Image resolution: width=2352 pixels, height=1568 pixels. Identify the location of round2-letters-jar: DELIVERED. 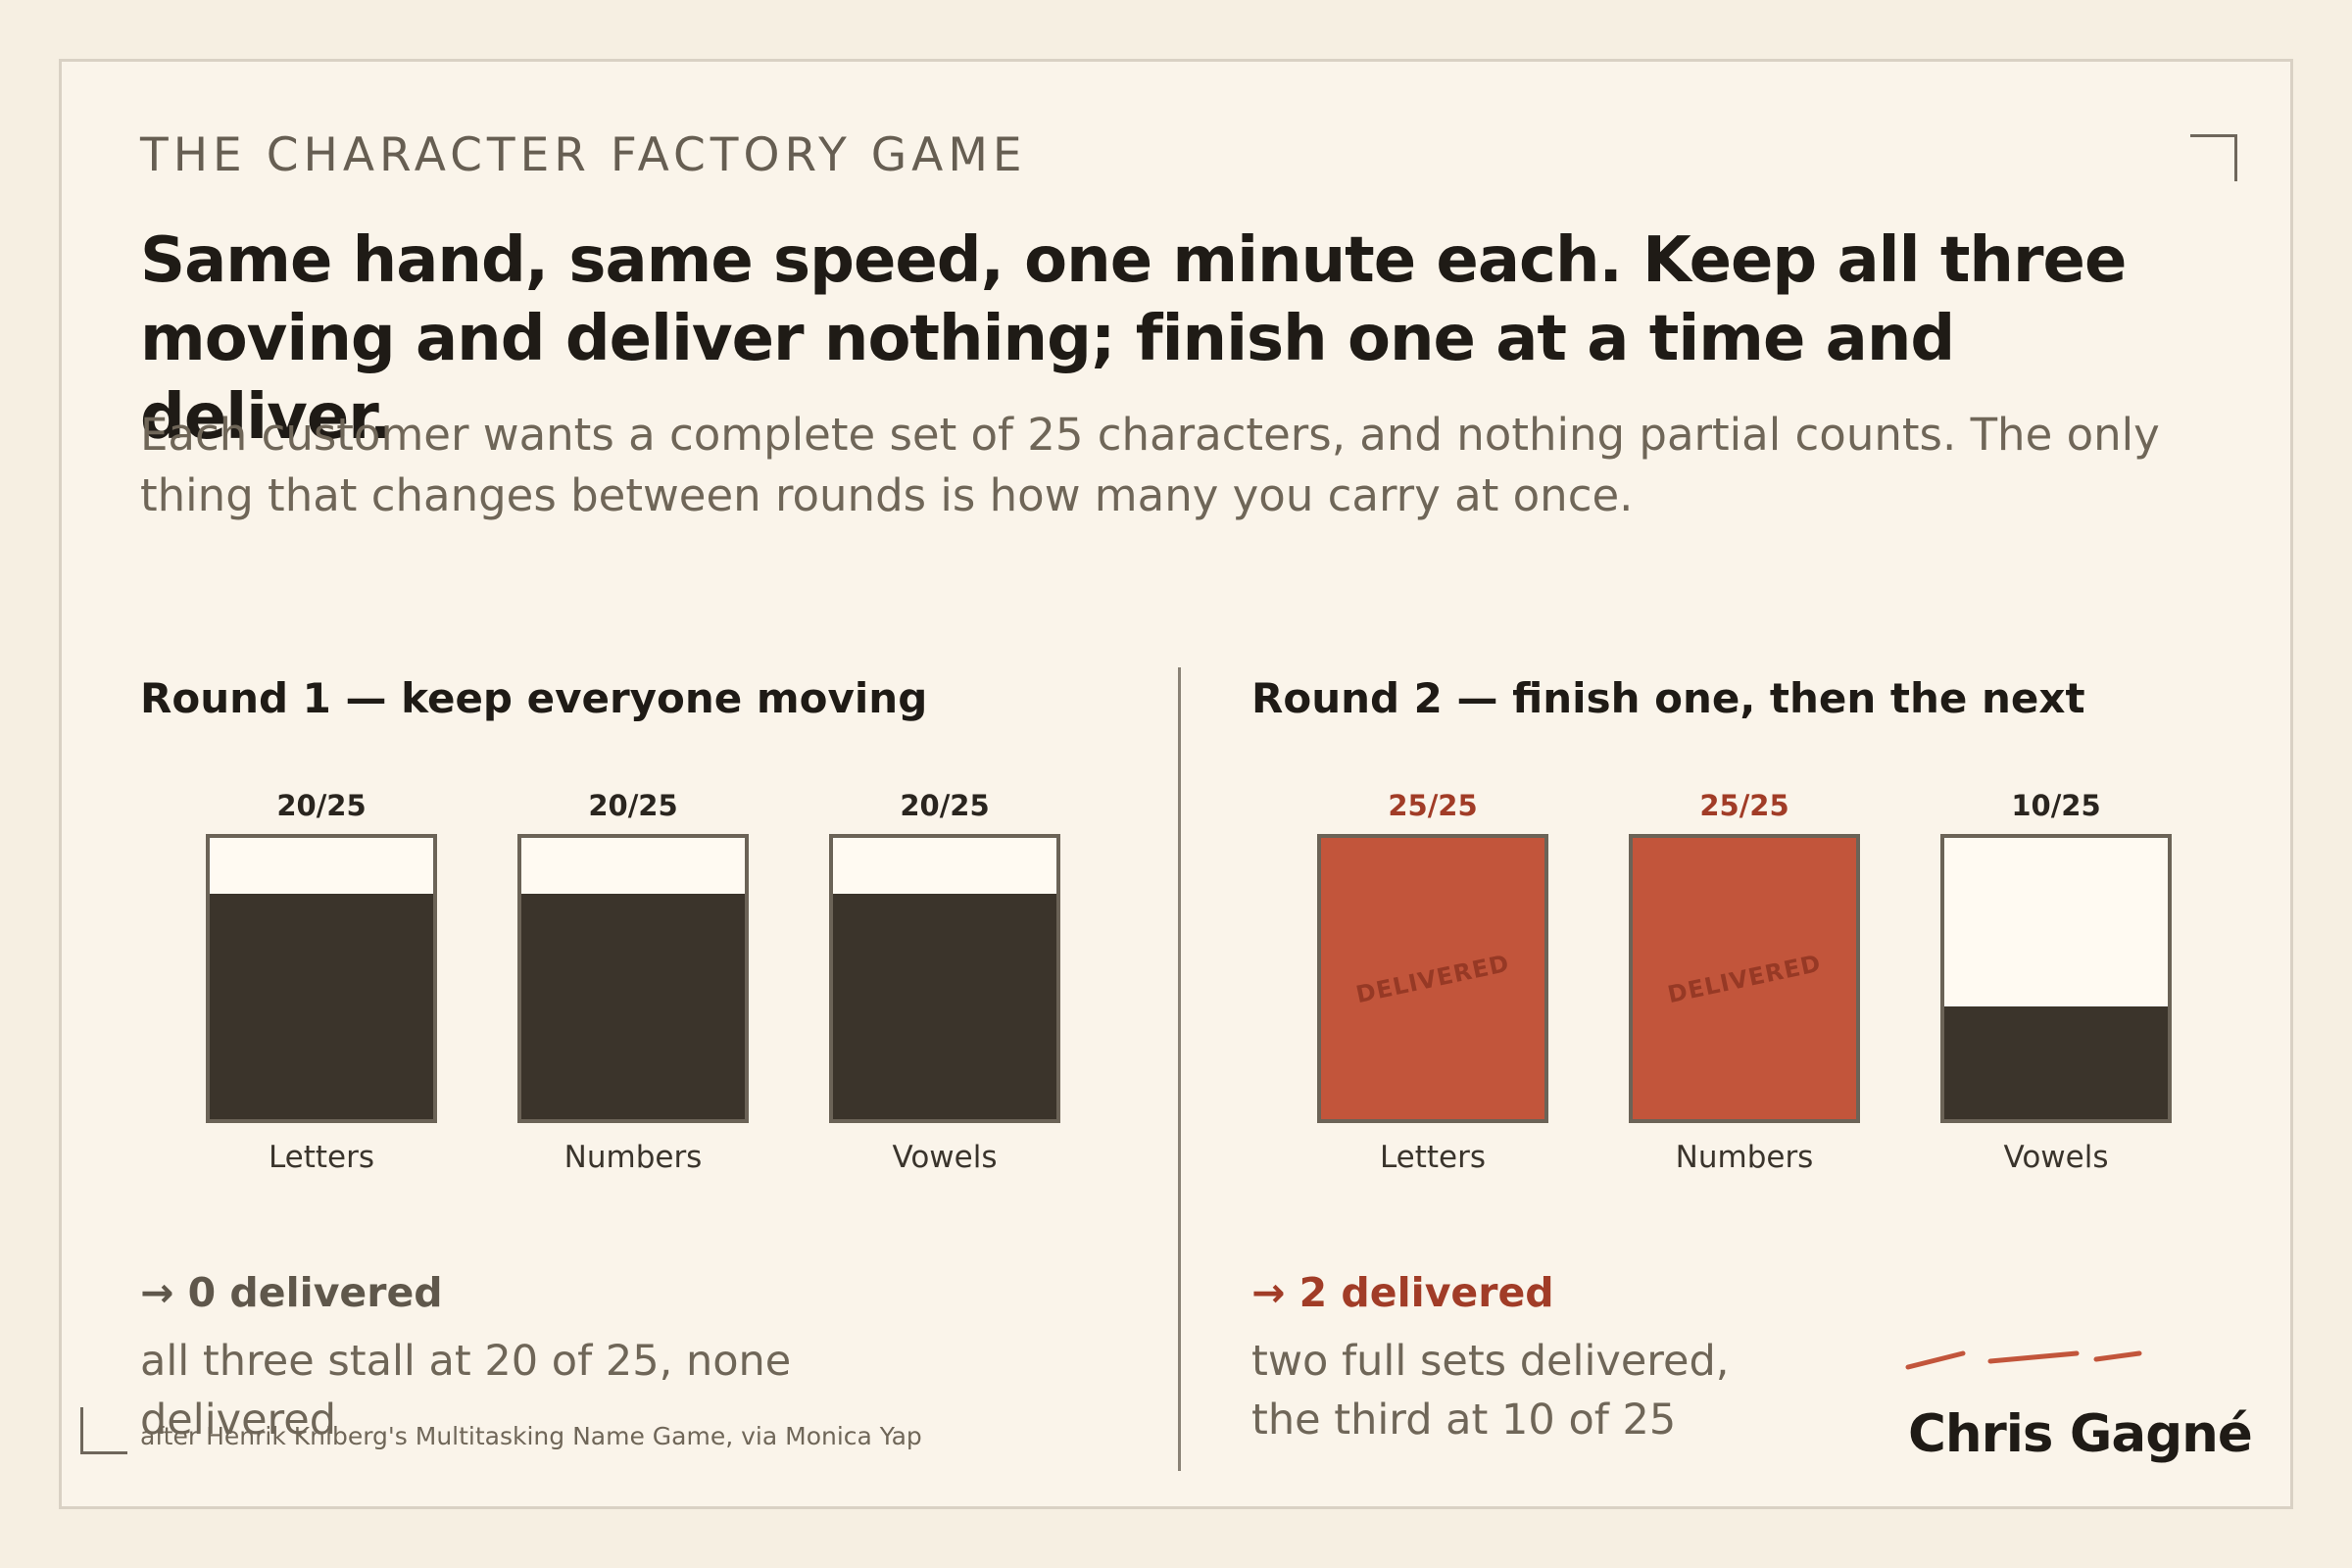
(1432, 978).